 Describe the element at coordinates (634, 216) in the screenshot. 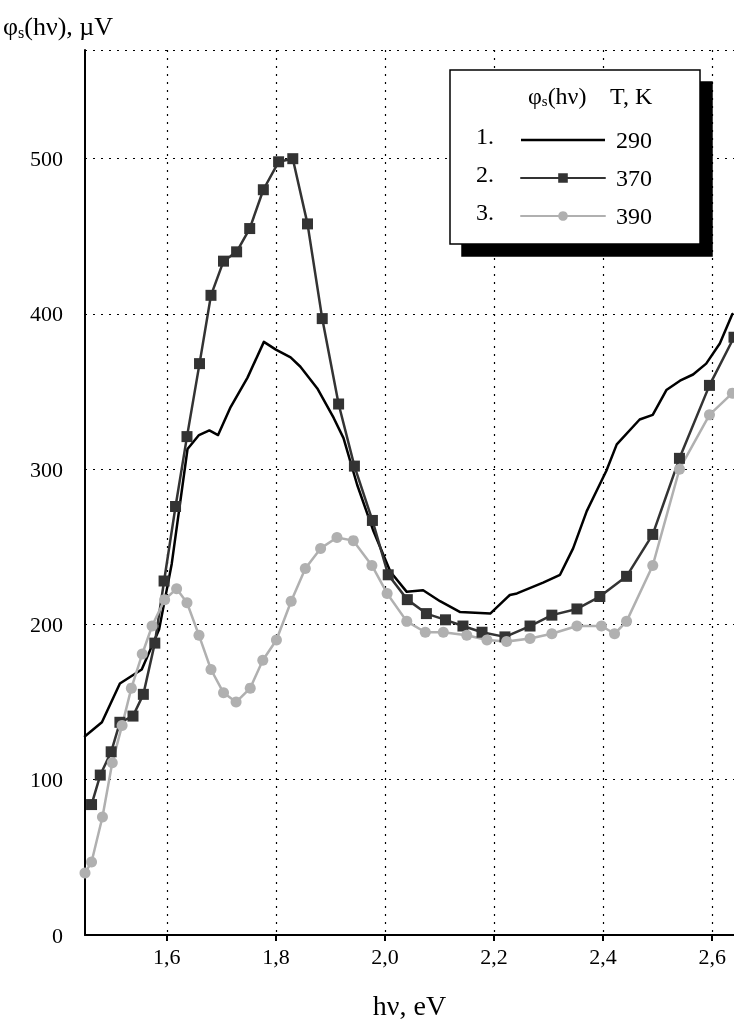

I see `legend-label: 390` at that location.